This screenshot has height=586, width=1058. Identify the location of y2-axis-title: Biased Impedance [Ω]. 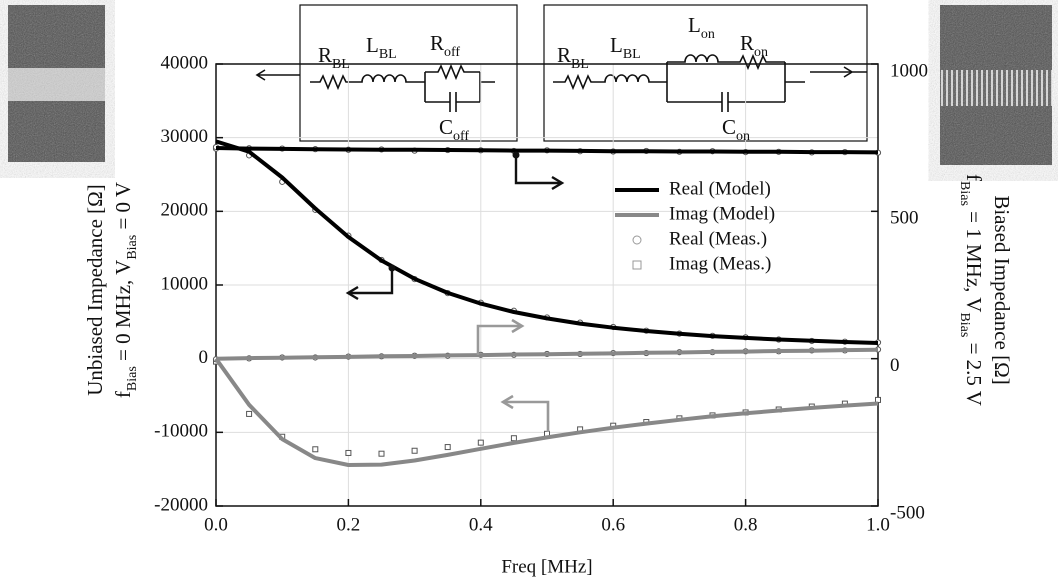
(1002, 289).